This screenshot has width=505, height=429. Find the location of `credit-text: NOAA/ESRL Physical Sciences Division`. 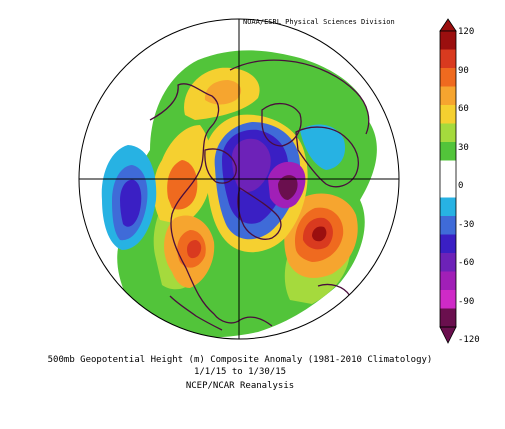

credit-text: NOAA/ESRL Physical Sciences Division is located at coordinates (319, 22).